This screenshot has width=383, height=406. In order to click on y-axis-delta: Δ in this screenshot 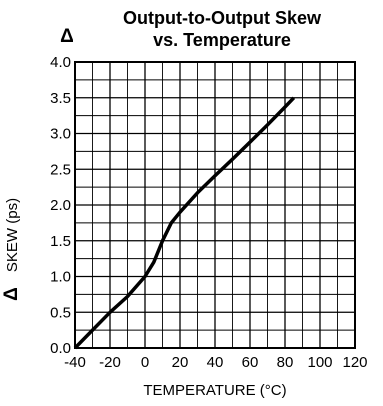, I will do `click(11, 294)`.